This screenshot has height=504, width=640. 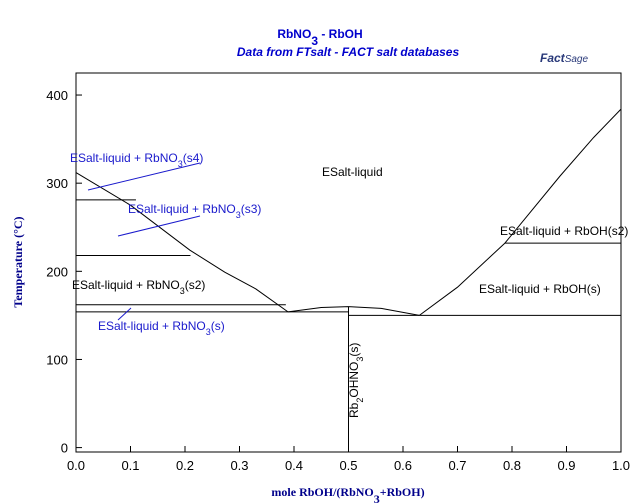 I want to click on chart-title: RbNO3 - RbOH, so click(x=319, y=37).